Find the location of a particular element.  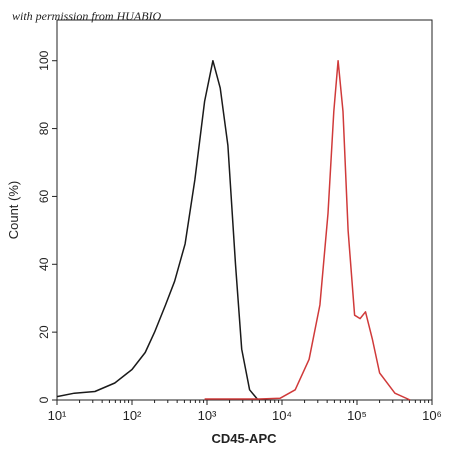

x-tick-label: 10³ is located at coordinates (207, 415).